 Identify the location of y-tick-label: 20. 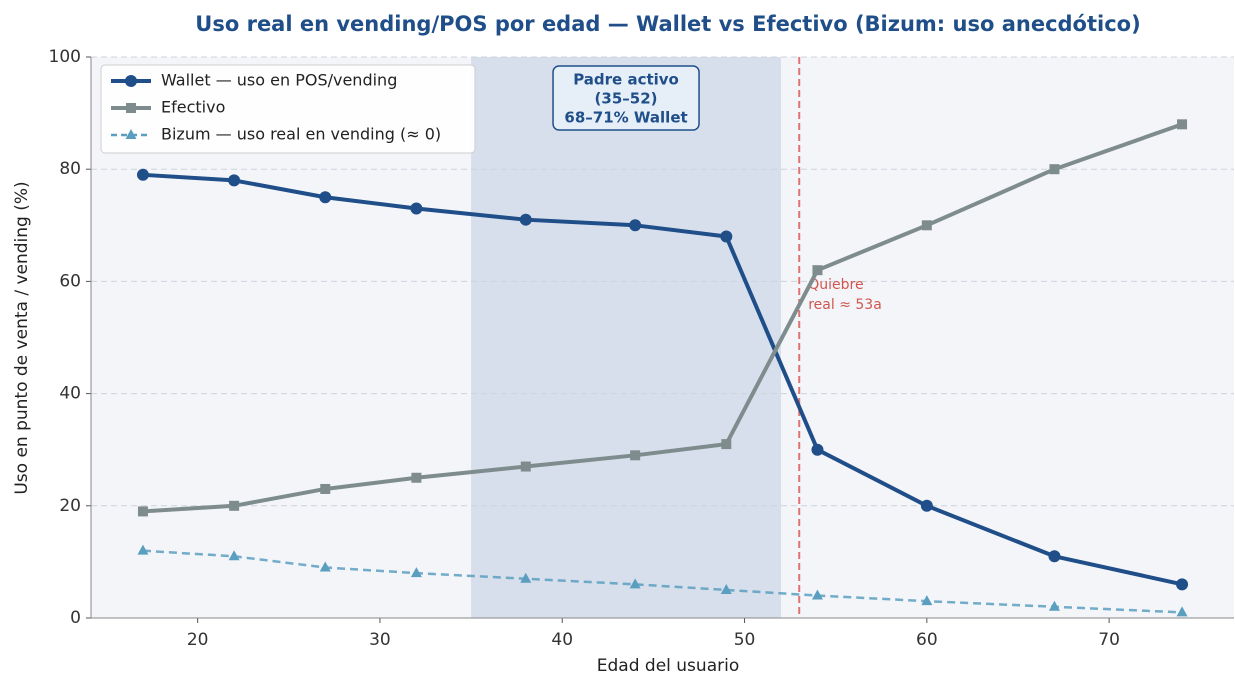
(70, 506).